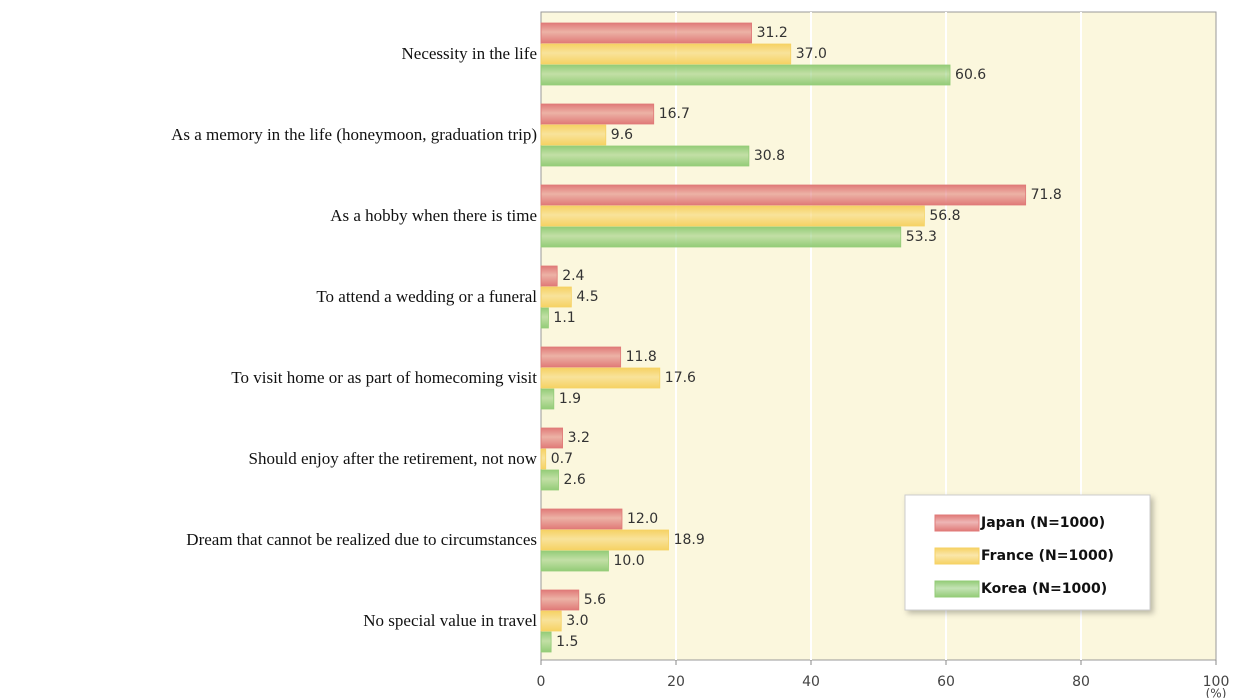 Image resolution: width=1241 pixels, height=698 pixels. I want to click on data-label: 71.8, so click(1046, 195).